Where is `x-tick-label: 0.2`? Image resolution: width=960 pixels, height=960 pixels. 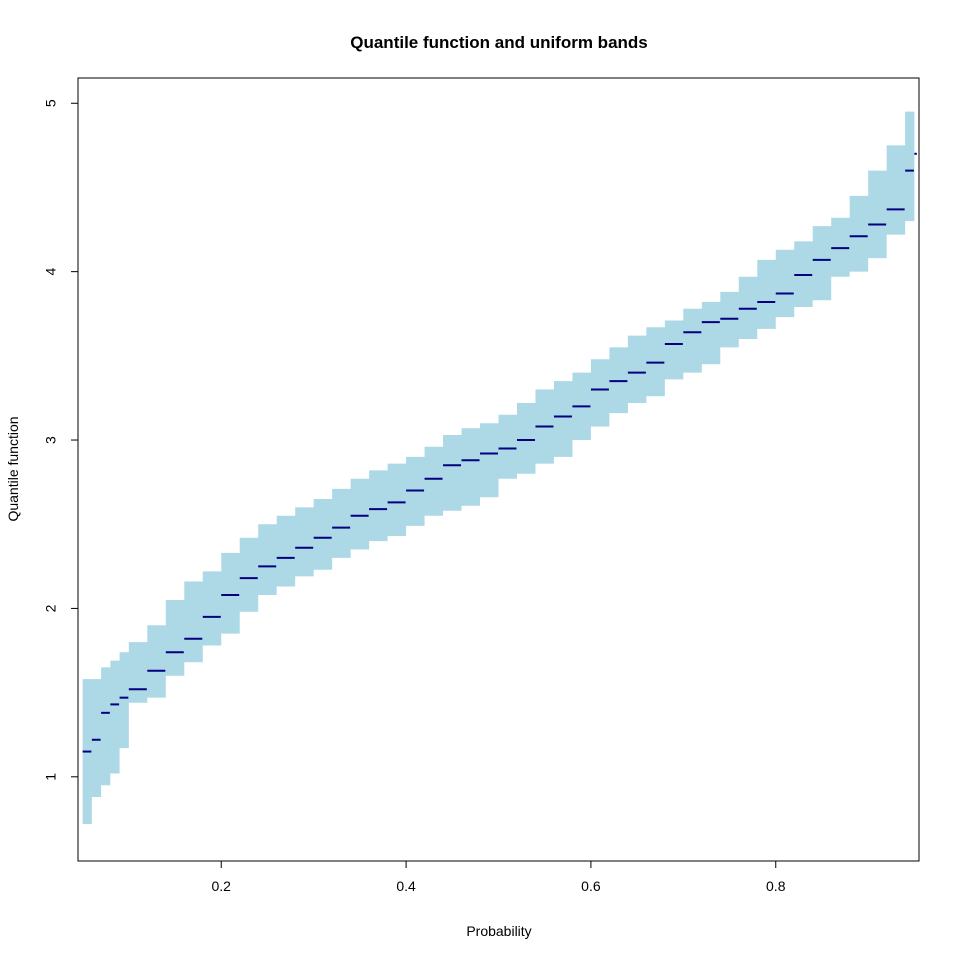 x-tick-label: 0.2 is located at coordinates (222, 886).